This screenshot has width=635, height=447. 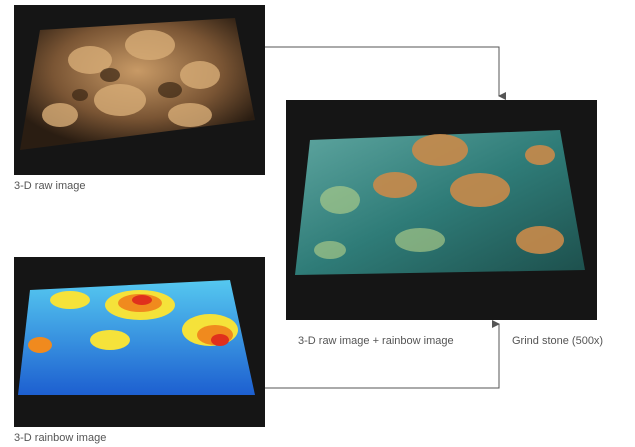 What do you see at coordinates (60, 438) in the screenshot?
I see `panel-label: 3-D rainbow image` at bounding box center [60, 438].